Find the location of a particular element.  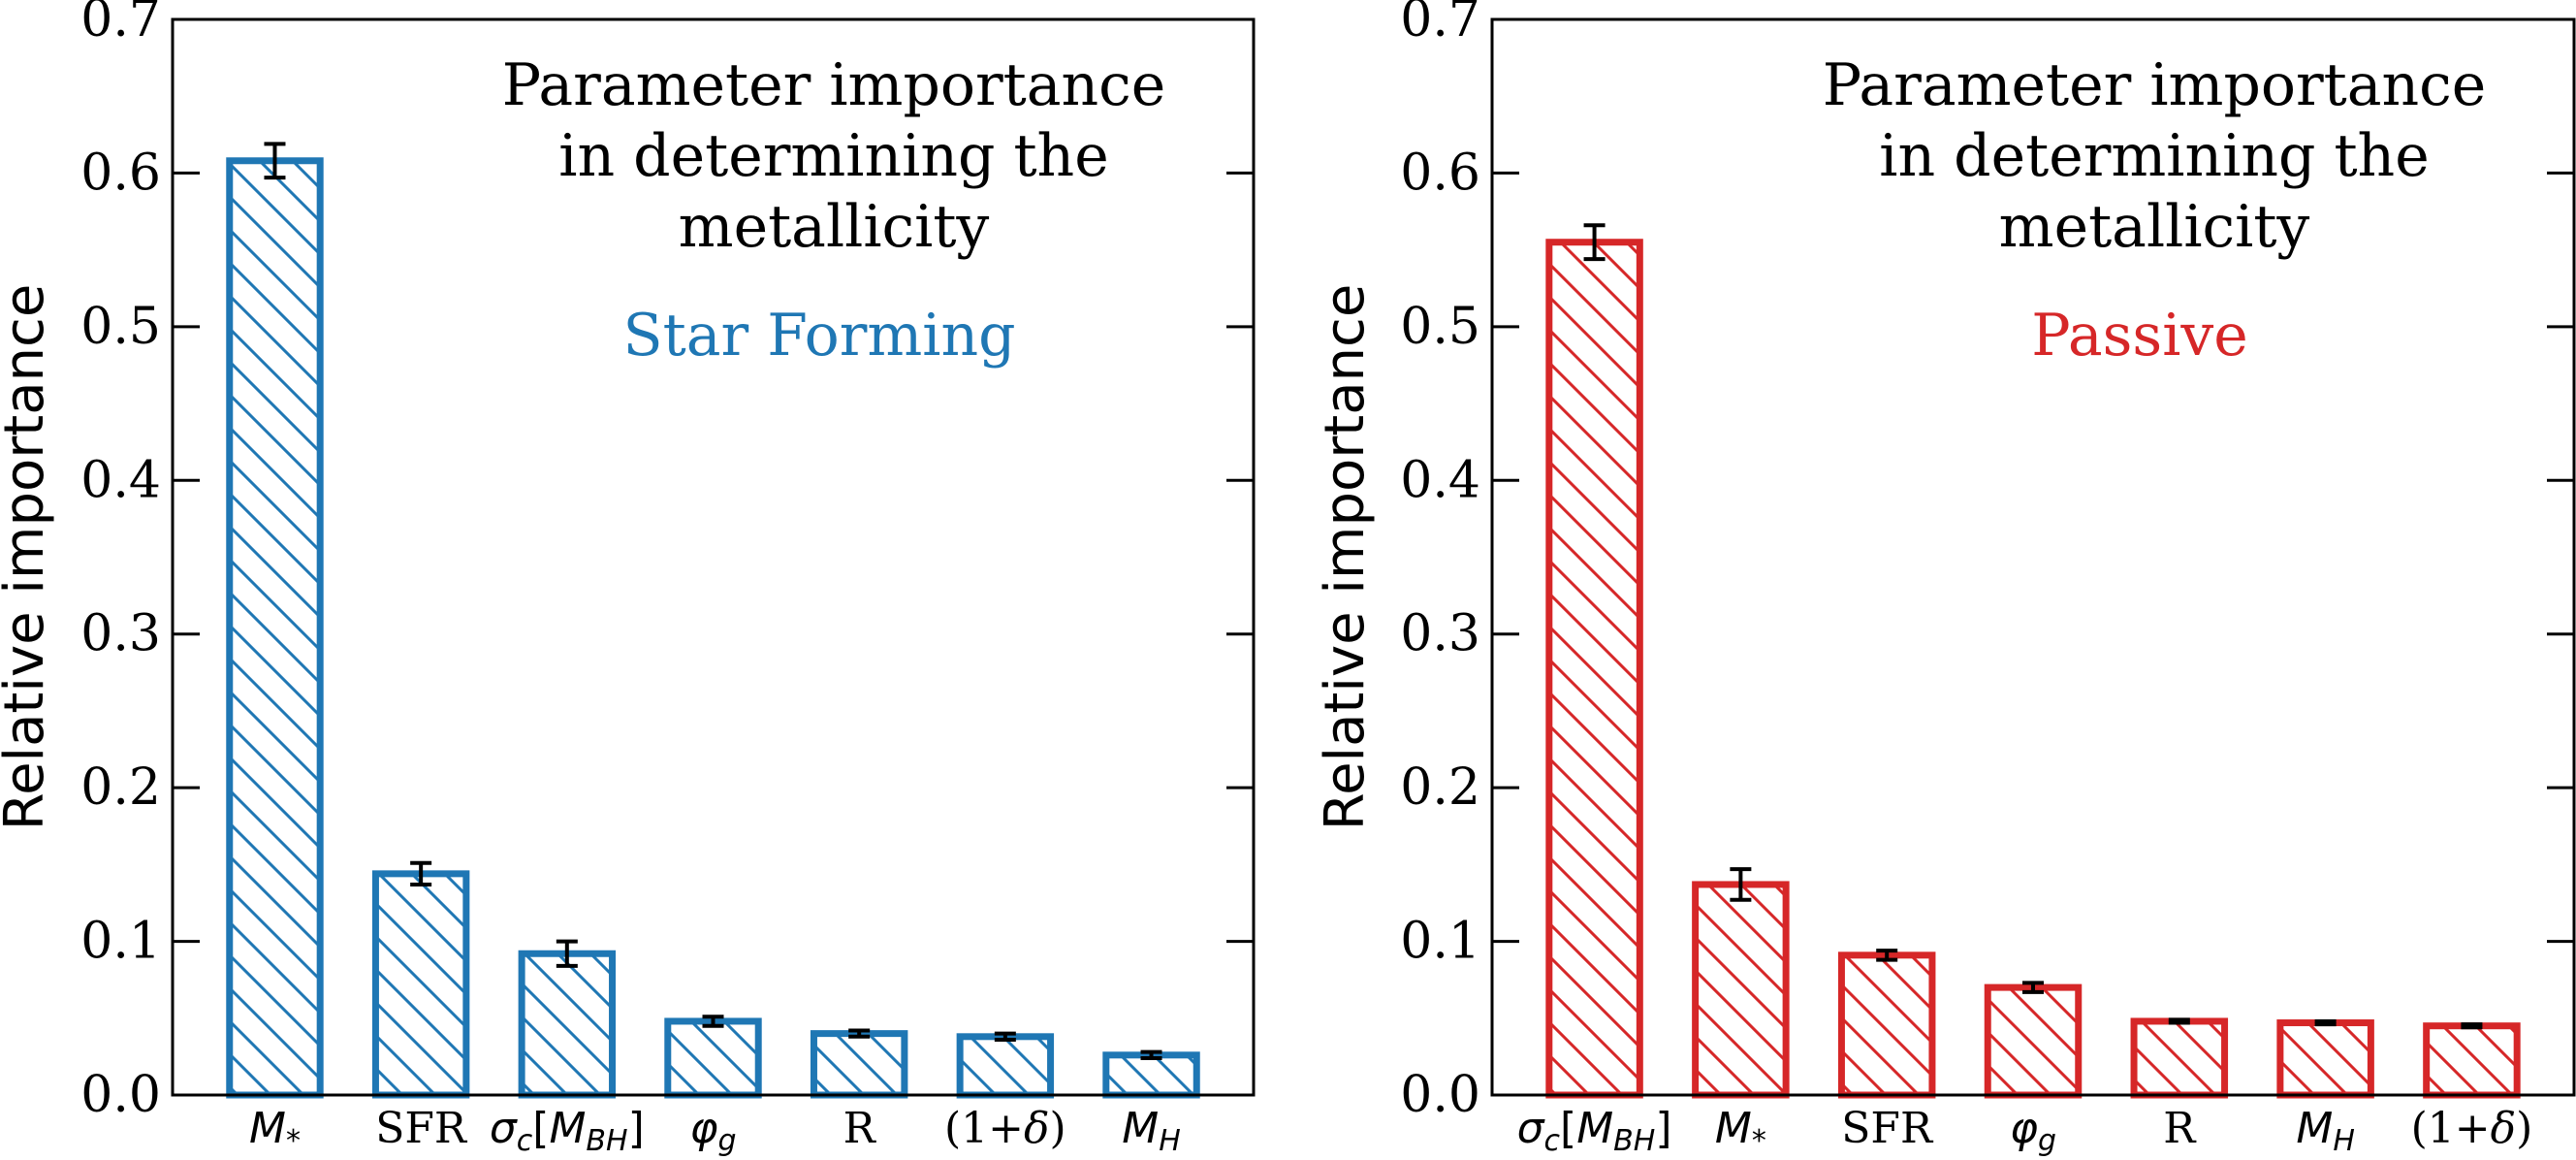

y-tick-label-1-8: 0.7 is located at coordinates (120, 24).